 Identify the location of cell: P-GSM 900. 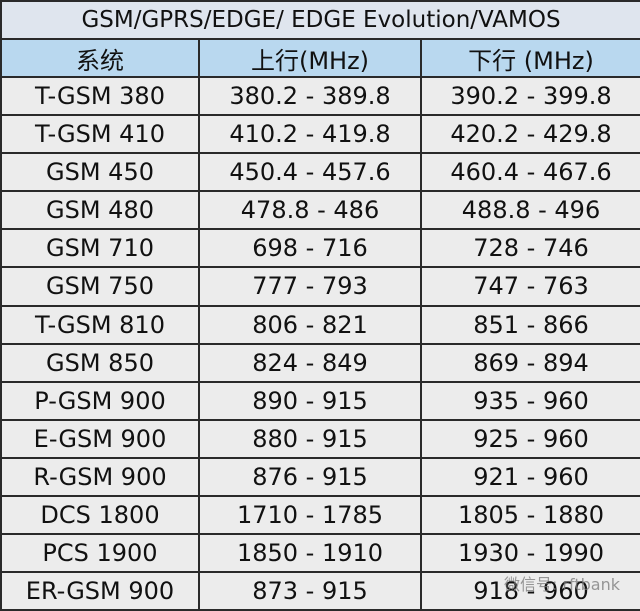
(100, 400).